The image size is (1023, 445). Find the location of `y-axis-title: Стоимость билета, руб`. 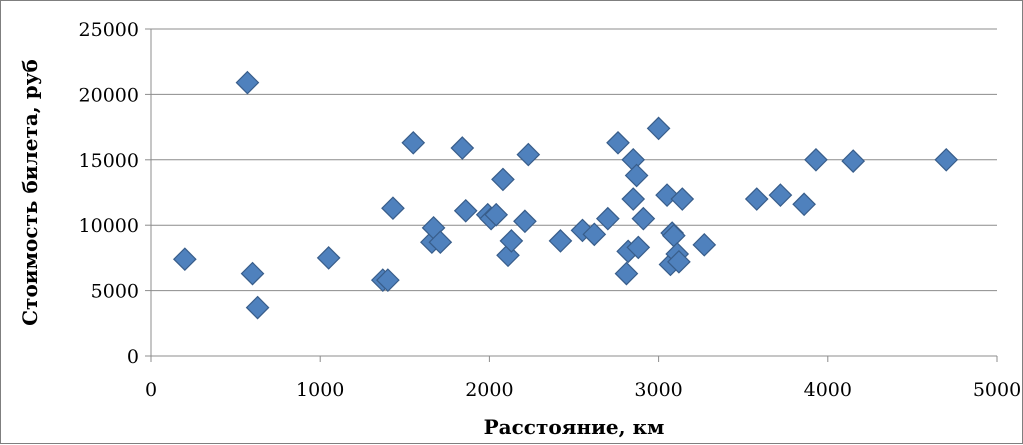

y-axis-title: Стоимость билета, руб is located at coordinates (30, 192).